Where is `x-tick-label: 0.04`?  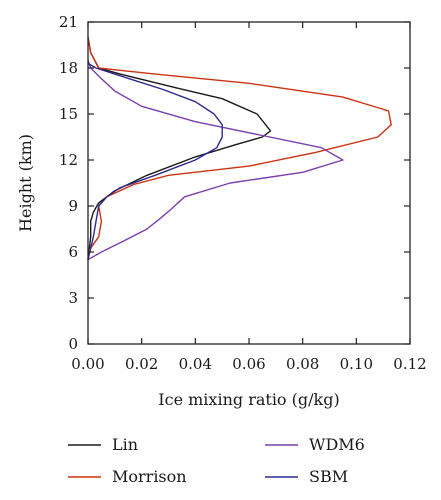 x-tick-label: 0.04 is located at coordinates (195, 364).